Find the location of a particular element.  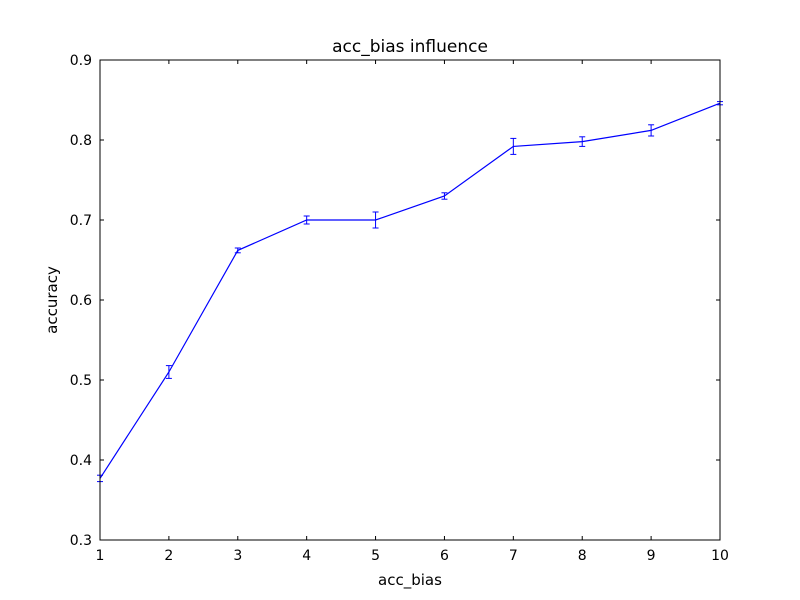

x-tick-label: 3 is located at coordinates (237, 556).